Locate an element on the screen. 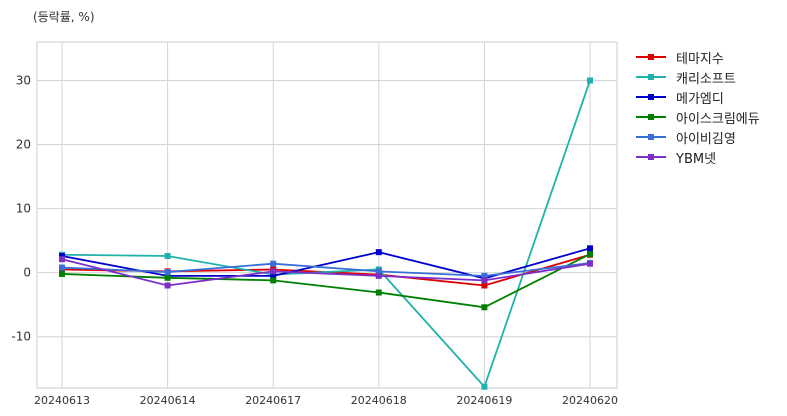 Image resolution: width=787 pixels, height=416 pixels. legend-label: 테마지수 is located at coordinates (700, 59).